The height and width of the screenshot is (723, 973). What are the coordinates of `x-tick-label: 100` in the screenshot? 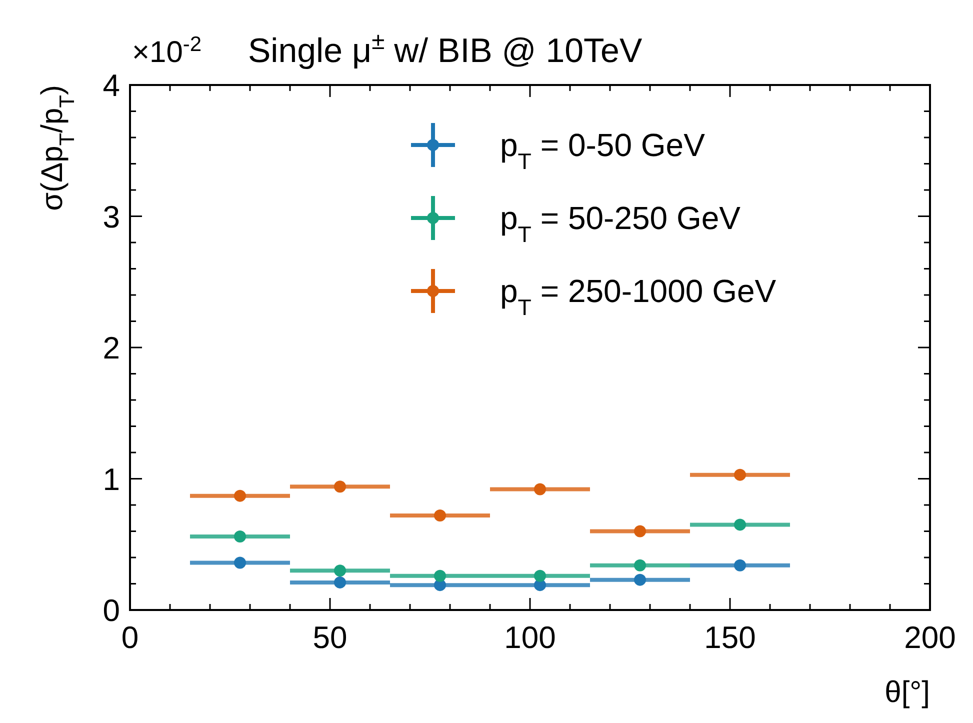 It's located at (530, 637).